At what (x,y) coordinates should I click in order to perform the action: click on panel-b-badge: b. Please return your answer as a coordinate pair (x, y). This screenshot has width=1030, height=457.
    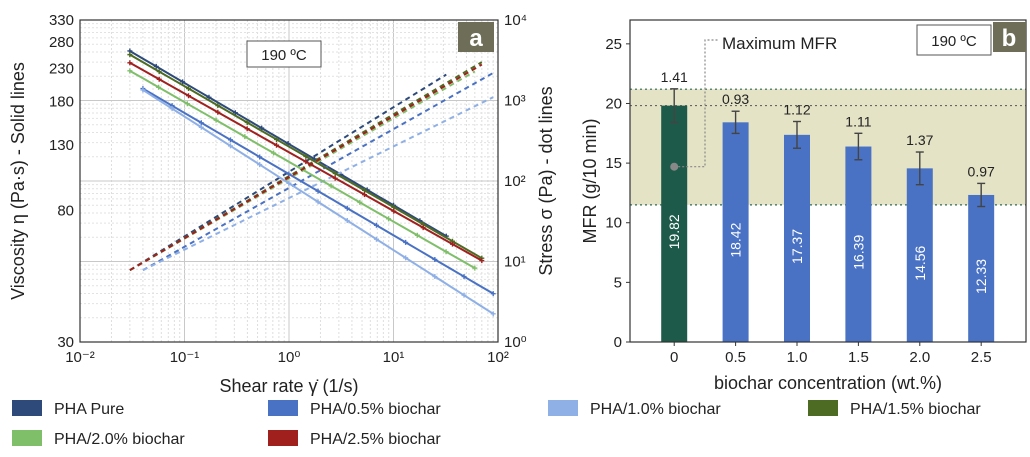
    Looking at the image, I should click on (1009, 37).